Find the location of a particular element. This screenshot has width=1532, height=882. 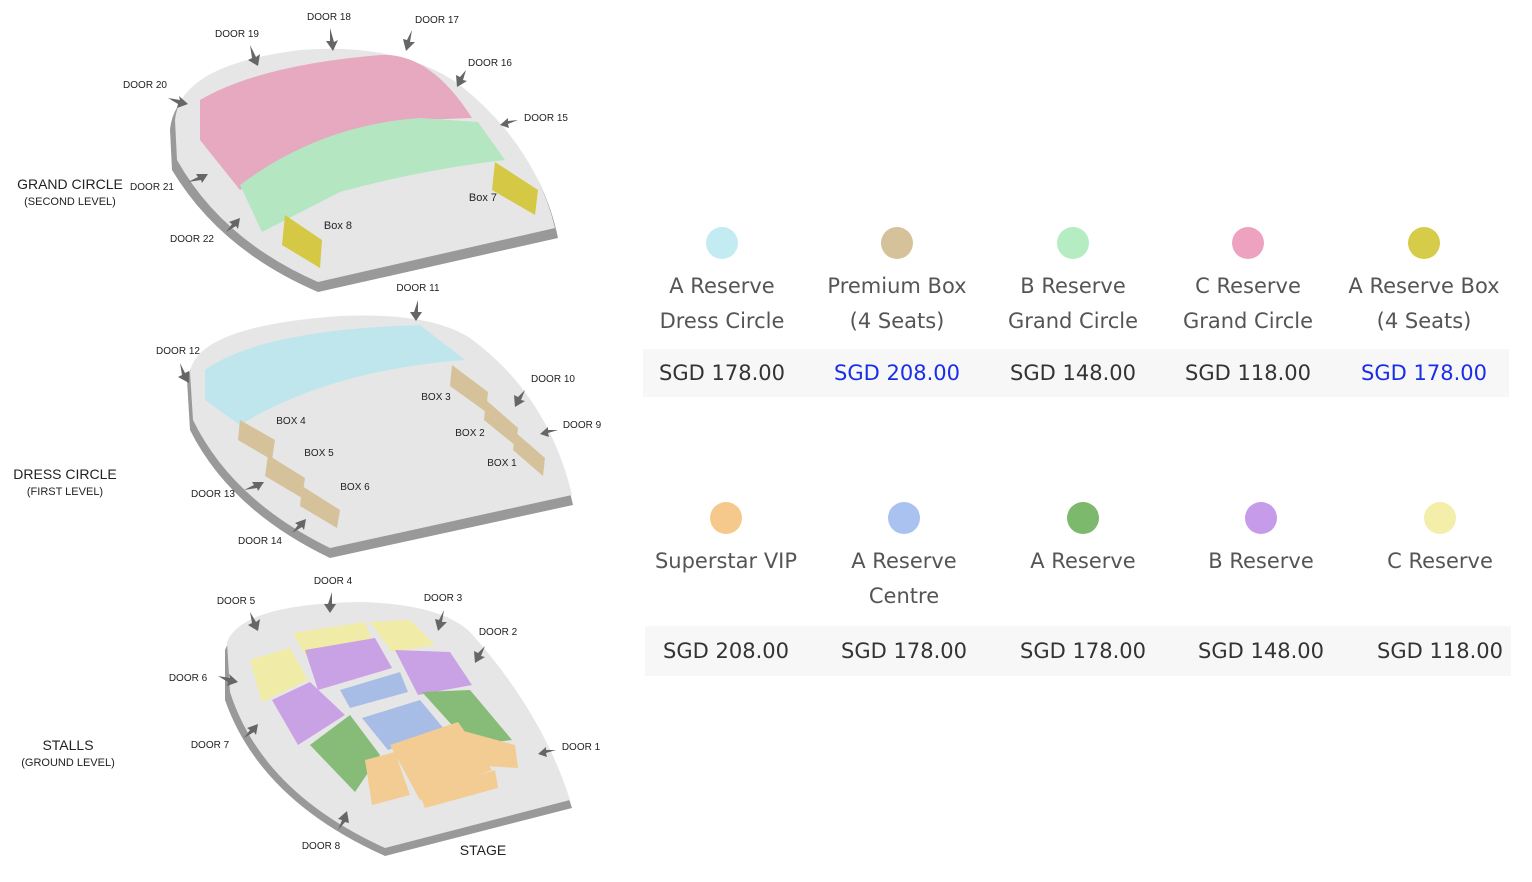

category-name: B Reserve Grand Circle is located at coordinates (1073, 304).